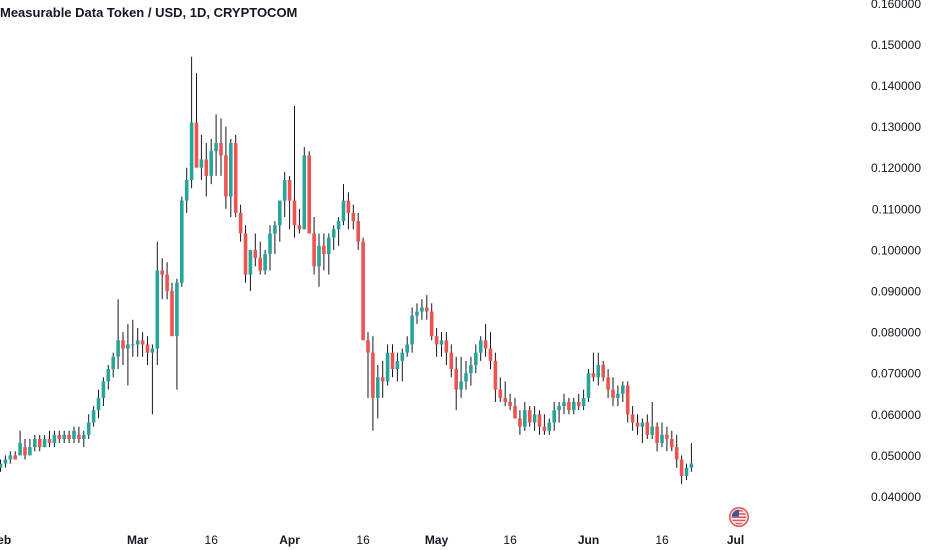 The height and width of the screenshot is (550, 932). I want to click on price-tick-label: 0.040000, so click(896, 497).